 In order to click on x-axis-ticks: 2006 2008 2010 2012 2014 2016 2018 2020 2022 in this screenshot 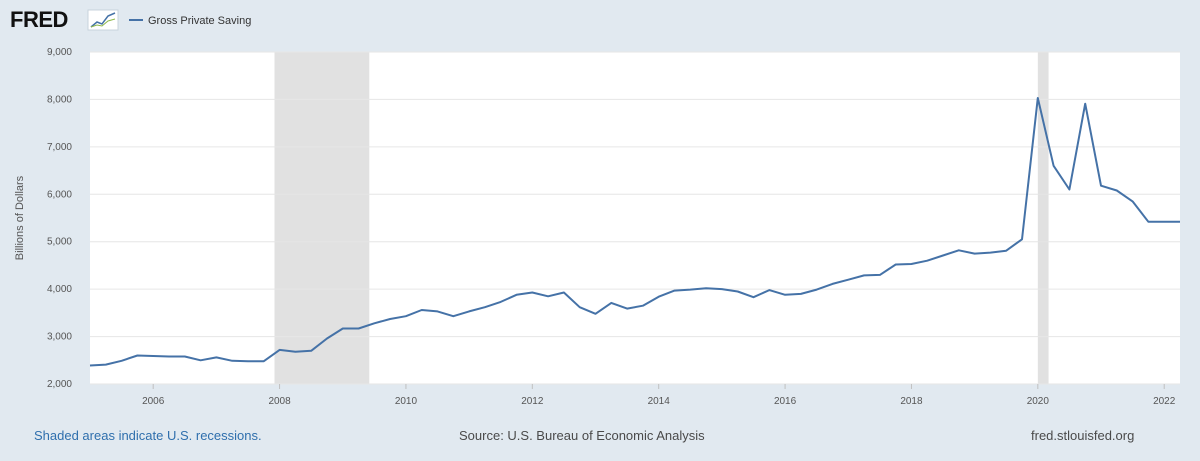, I will do `click(659, 395)`.